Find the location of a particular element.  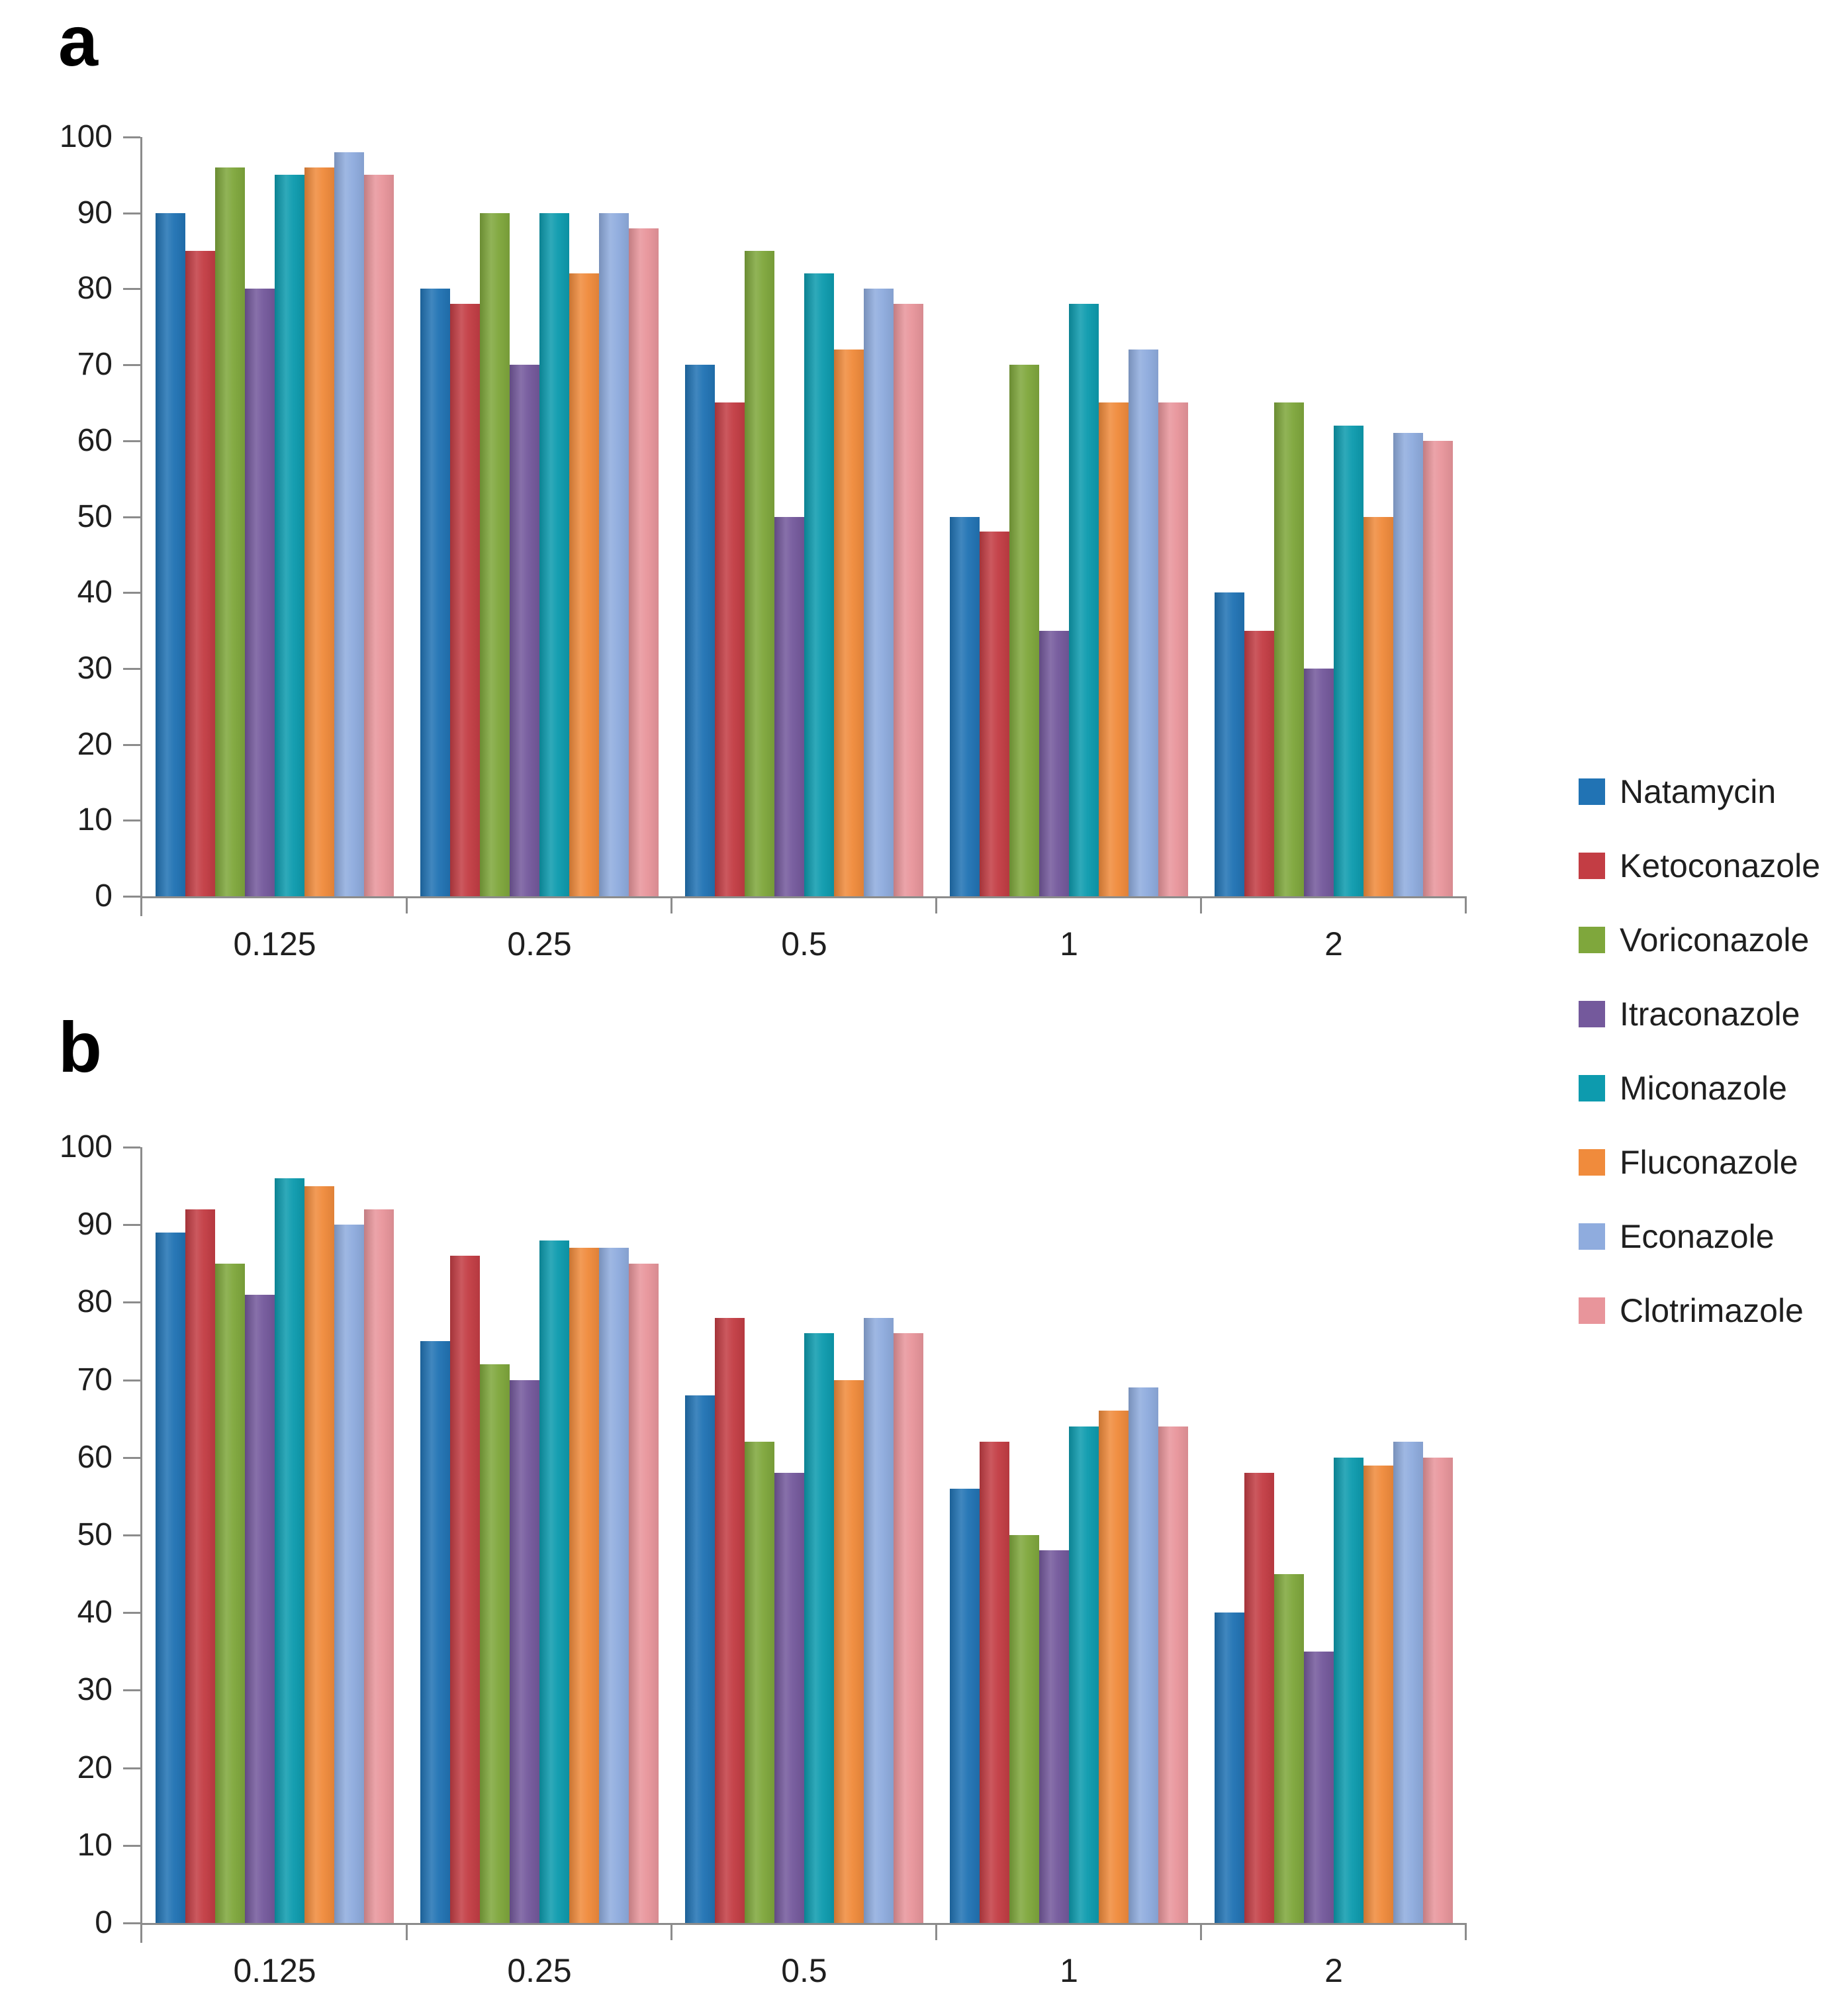

legend-item-ketoconazole: Ketoconazole is located at coordinates (1700, 865).